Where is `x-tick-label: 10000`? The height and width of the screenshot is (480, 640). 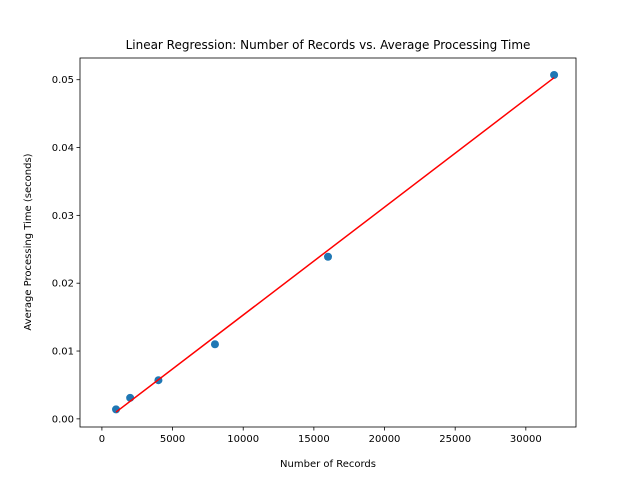
x-tick-label: 10000 is located at coordinates (243, 439).